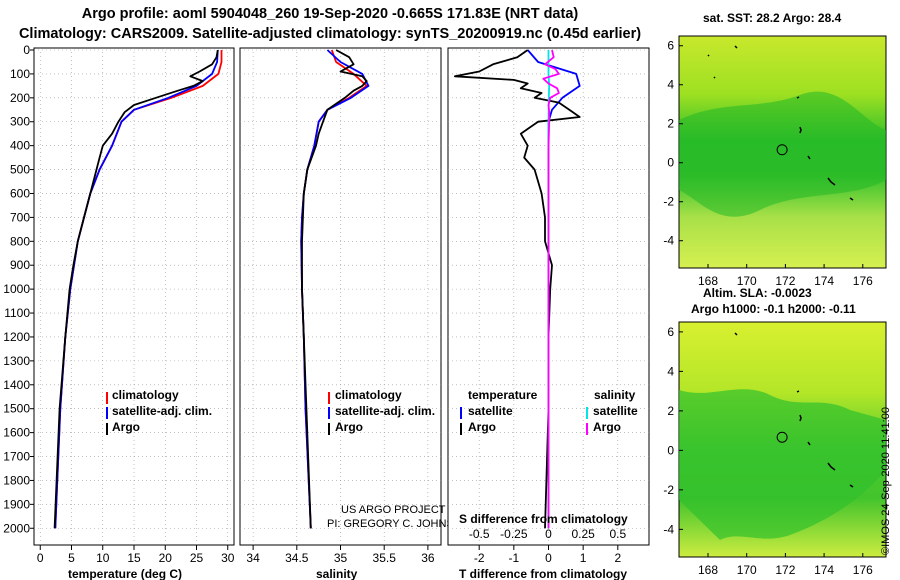 The height and width of the screenshot is (580, 900). What do you see at coordinates (20, 193) in the screenshot?
I see `y-tick-label: 600` at bounding box center [20, 193].